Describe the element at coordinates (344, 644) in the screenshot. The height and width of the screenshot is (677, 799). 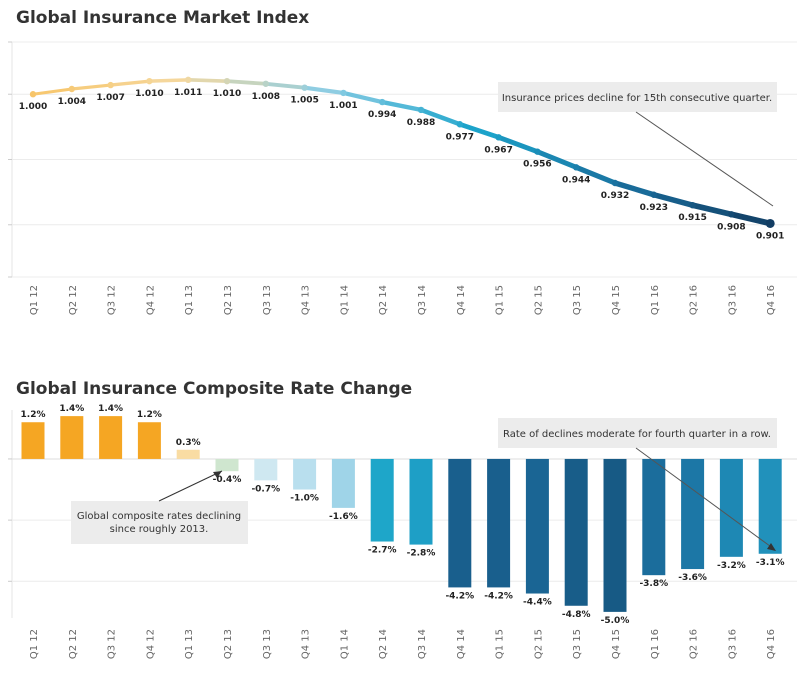
I see `x-tick-label: Q1 14` at that location.